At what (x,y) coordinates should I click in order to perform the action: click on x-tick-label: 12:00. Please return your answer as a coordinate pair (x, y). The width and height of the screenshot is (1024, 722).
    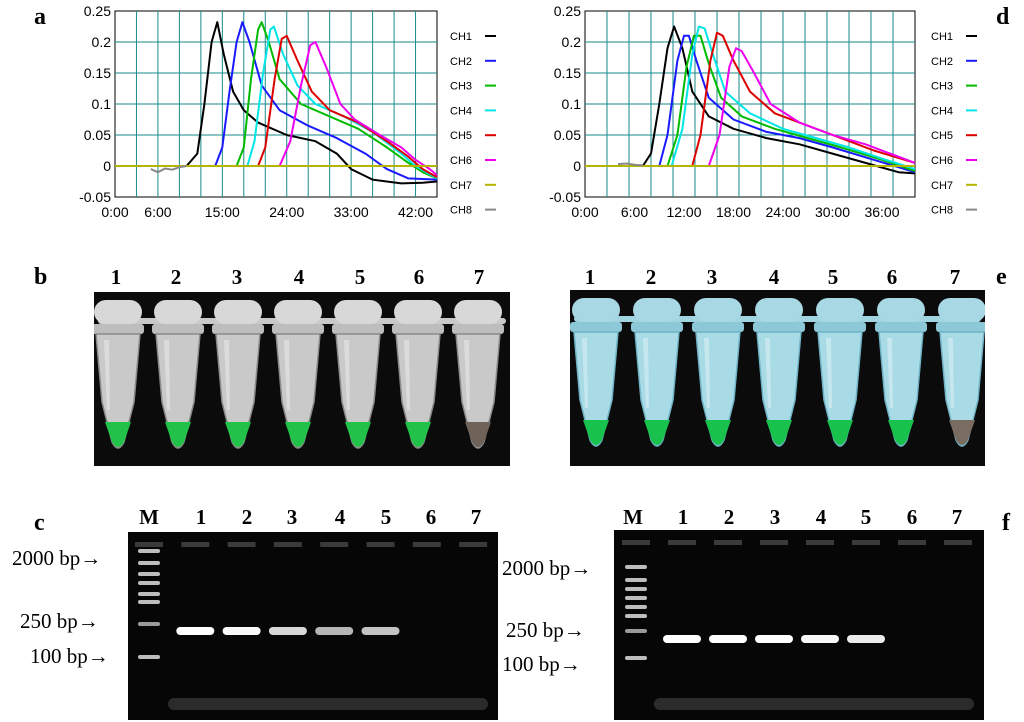
    Looking at the image, I should click on (683, 212).